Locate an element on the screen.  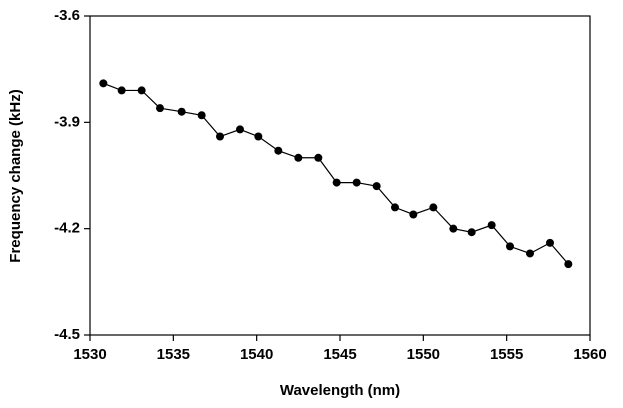
y-tick-label: -4.5 is located at coordinates (67, 334).